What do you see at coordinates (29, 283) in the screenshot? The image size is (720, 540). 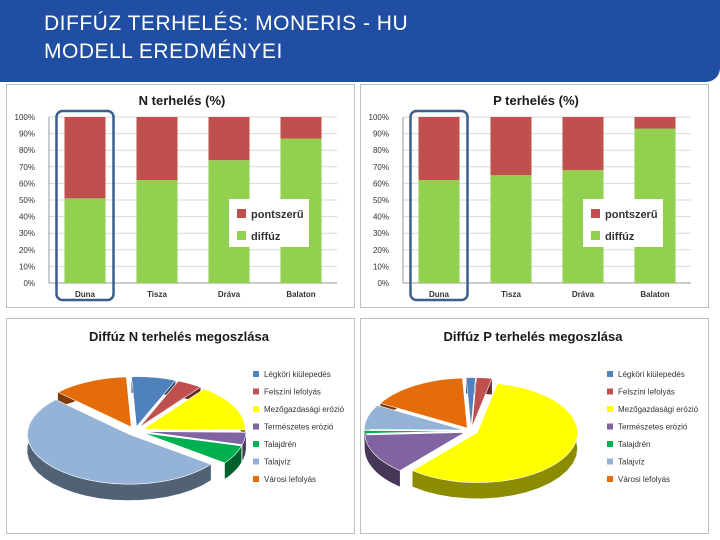 I see `y-tick-label: 0%` at bounding box center [29, 283].